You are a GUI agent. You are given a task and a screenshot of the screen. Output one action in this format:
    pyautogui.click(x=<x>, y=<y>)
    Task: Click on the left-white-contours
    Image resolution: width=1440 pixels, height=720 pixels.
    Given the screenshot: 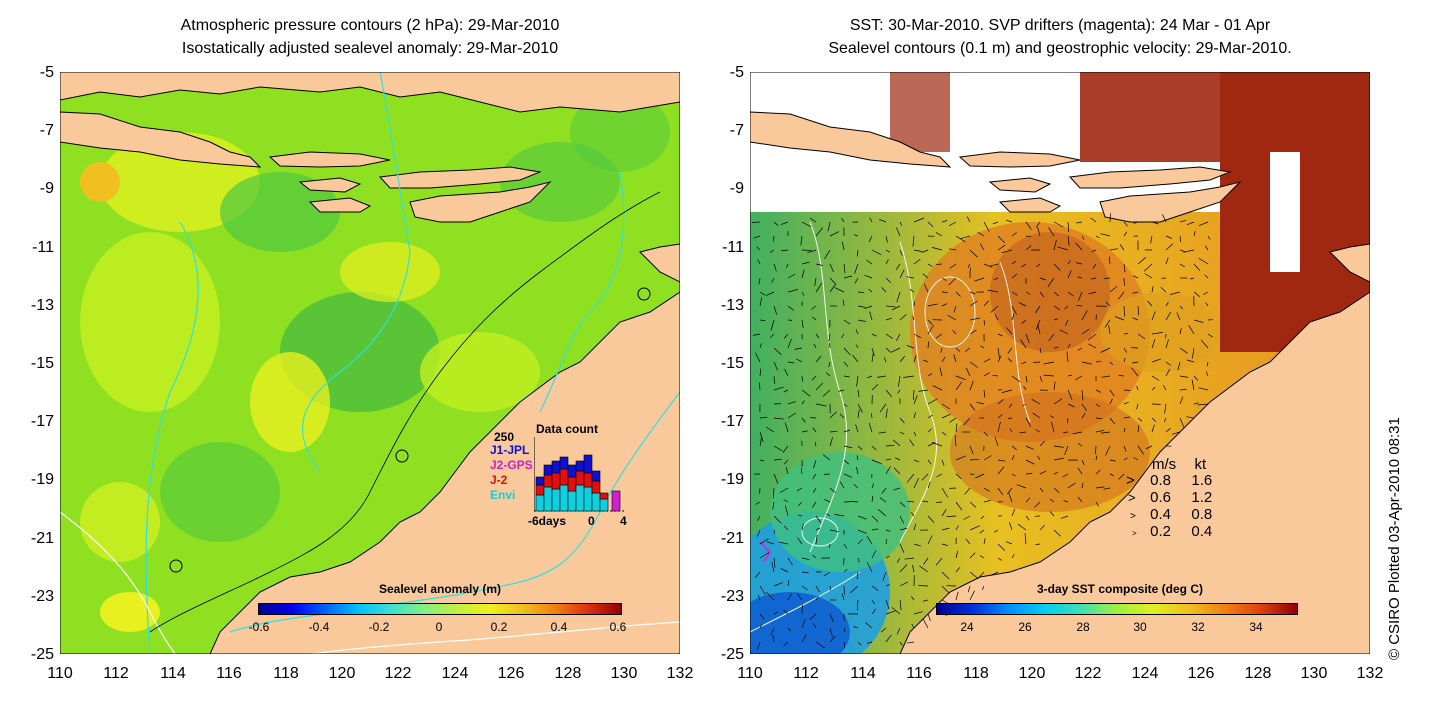 What is the action you would take?
    pyautogui.click(x=370, y=582)
    